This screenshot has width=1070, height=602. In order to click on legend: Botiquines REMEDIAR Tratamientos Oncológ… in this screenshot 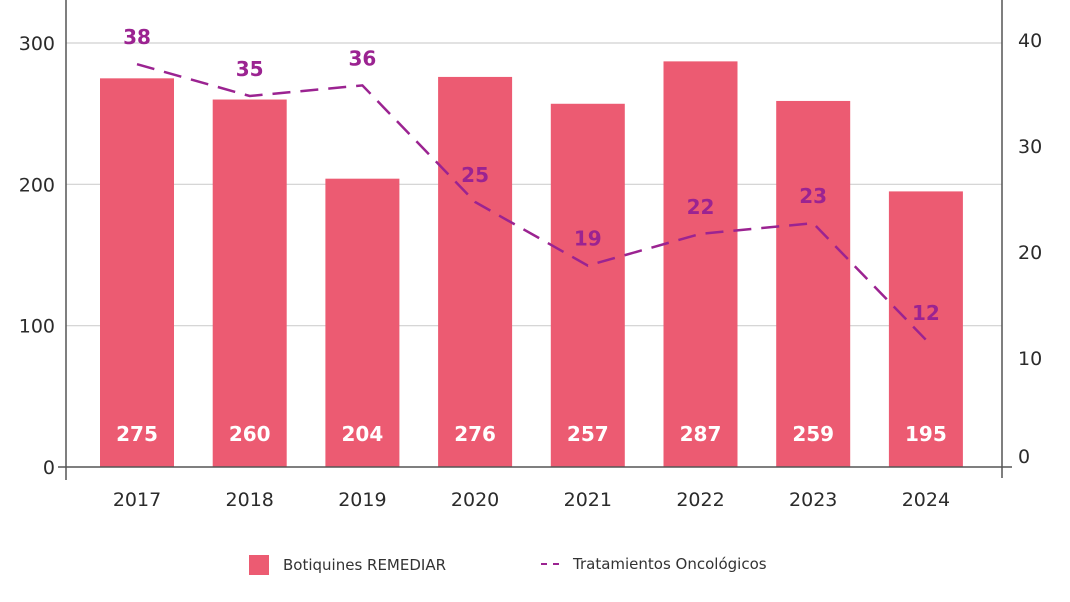, I will do `click(535, 567)`.